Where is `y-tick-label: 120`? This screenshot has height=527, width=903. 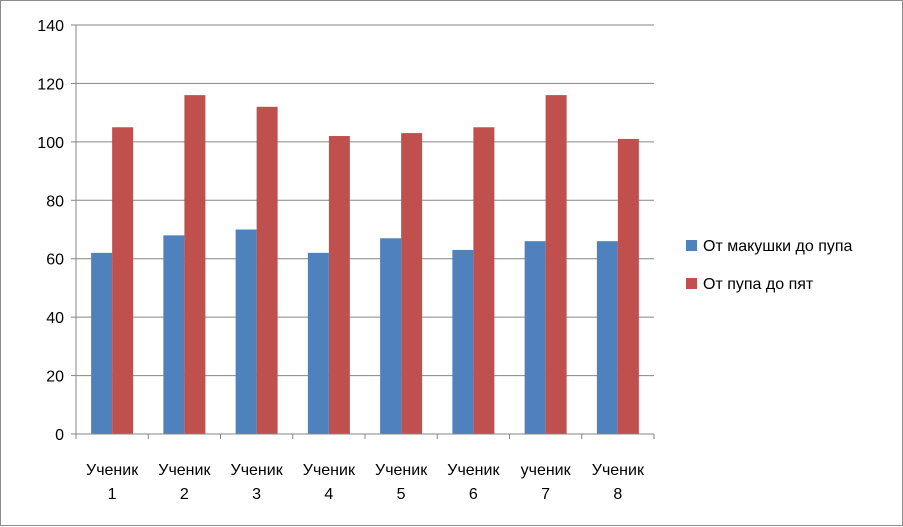 y-tick-label: 120 is located at coordinates (50, 84).